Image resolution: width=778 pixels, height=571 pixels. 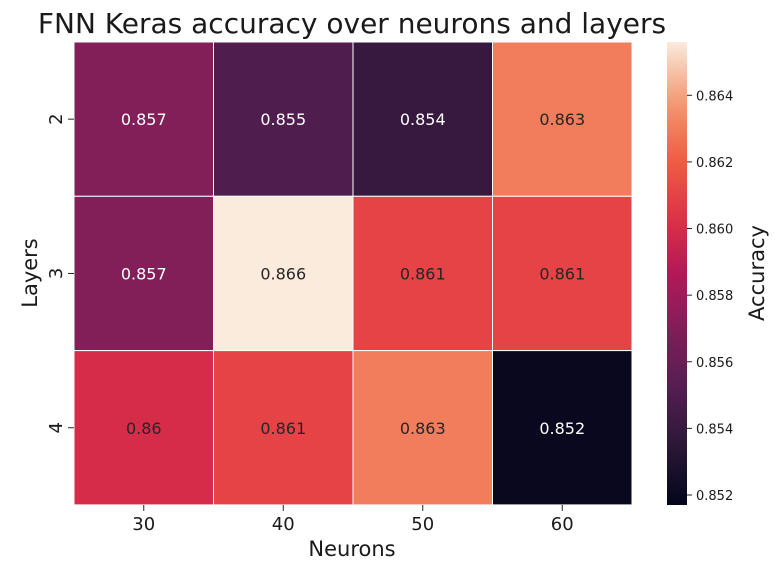 I want to click on colorbar-tick-label: 0.856, so click(x=714, y=363).